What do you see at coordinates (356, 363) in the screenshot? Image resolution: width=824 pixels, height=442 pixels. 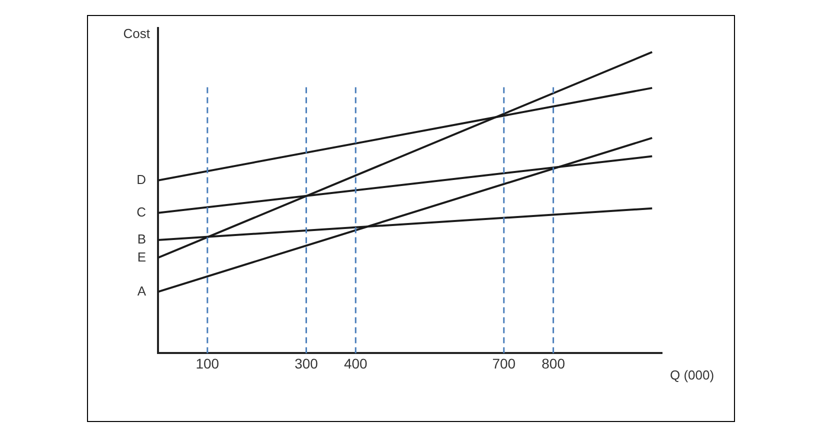 I see `x-tick-label: 400` at bounding box center [356, 363].